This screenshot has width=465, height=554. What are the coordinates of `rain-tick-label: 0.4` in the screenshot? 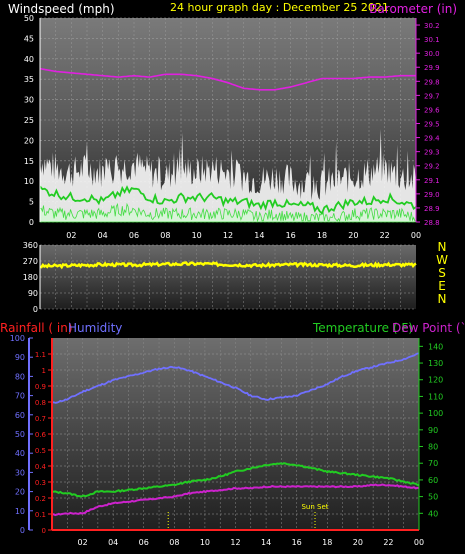 It's located at (41, 467).